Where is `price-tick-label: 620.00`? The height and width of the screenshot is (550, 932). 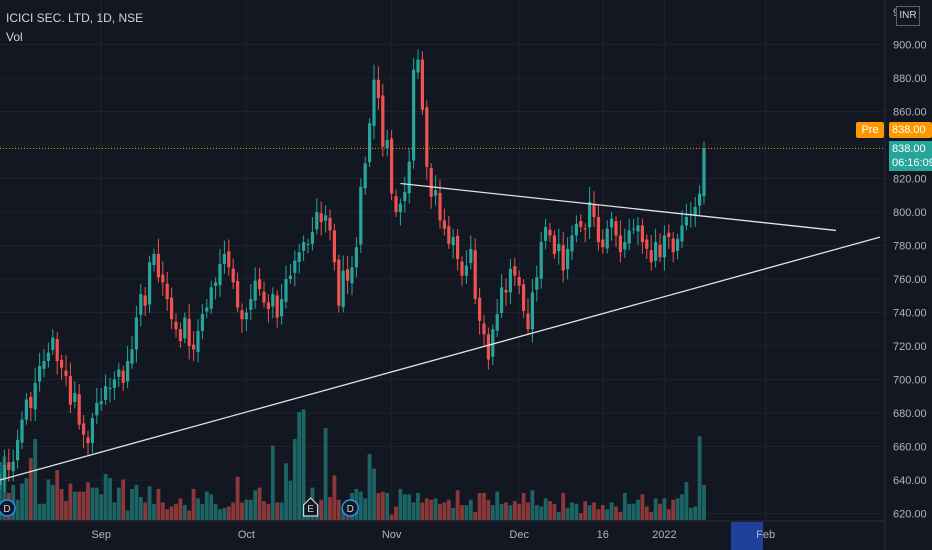 price-tick-label: 620.00 is located at coordinates (910, 515).